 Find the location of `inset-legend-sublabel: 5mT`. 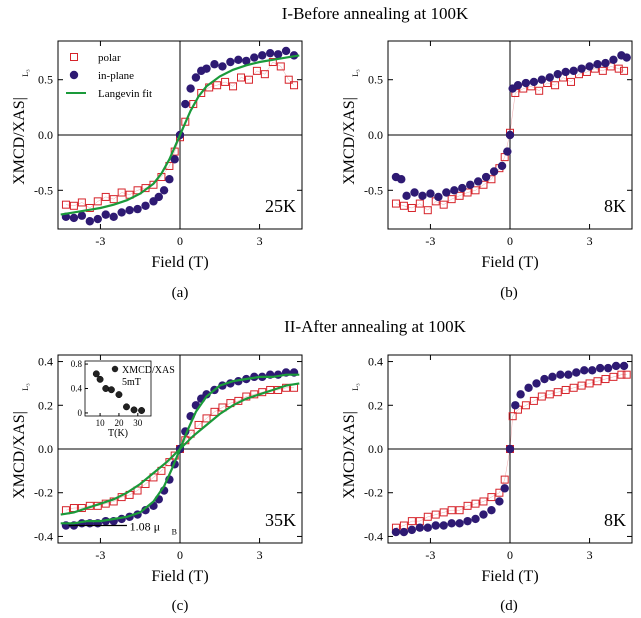

inset-legend-sublabel: 5mT is located at coordinates (131, 382).